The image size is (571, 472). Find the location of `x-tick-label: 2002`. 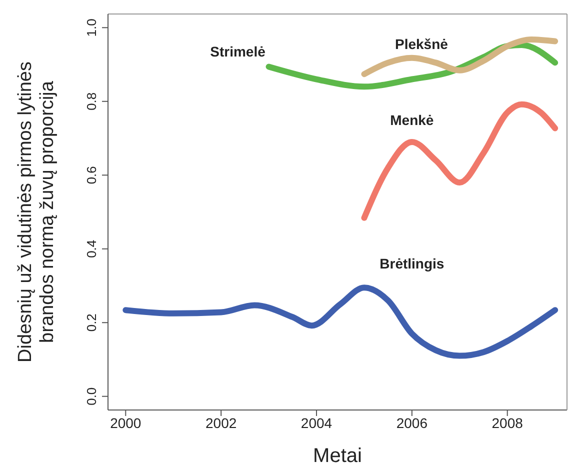

x-tick-label: 2002 is located at coordinates (221, 422).